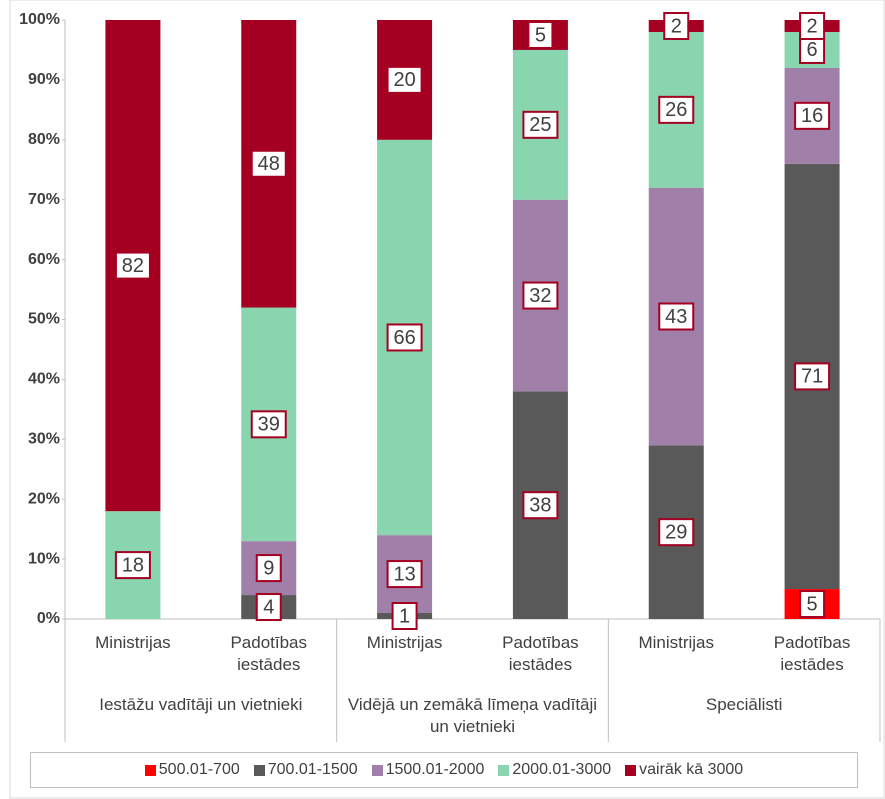 The image size is (885, 799). I want to click on y-tick-label: 0%, so click(48, 618).